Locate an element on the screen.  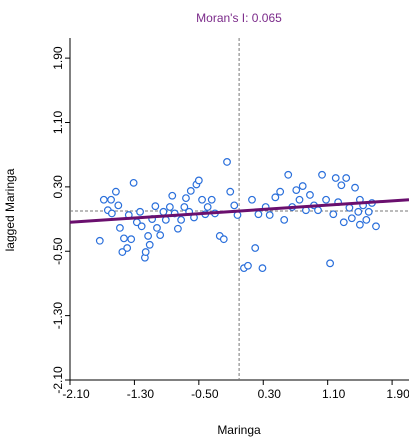
x-tick-label: 1.10 is located at coordinates (334, 394).